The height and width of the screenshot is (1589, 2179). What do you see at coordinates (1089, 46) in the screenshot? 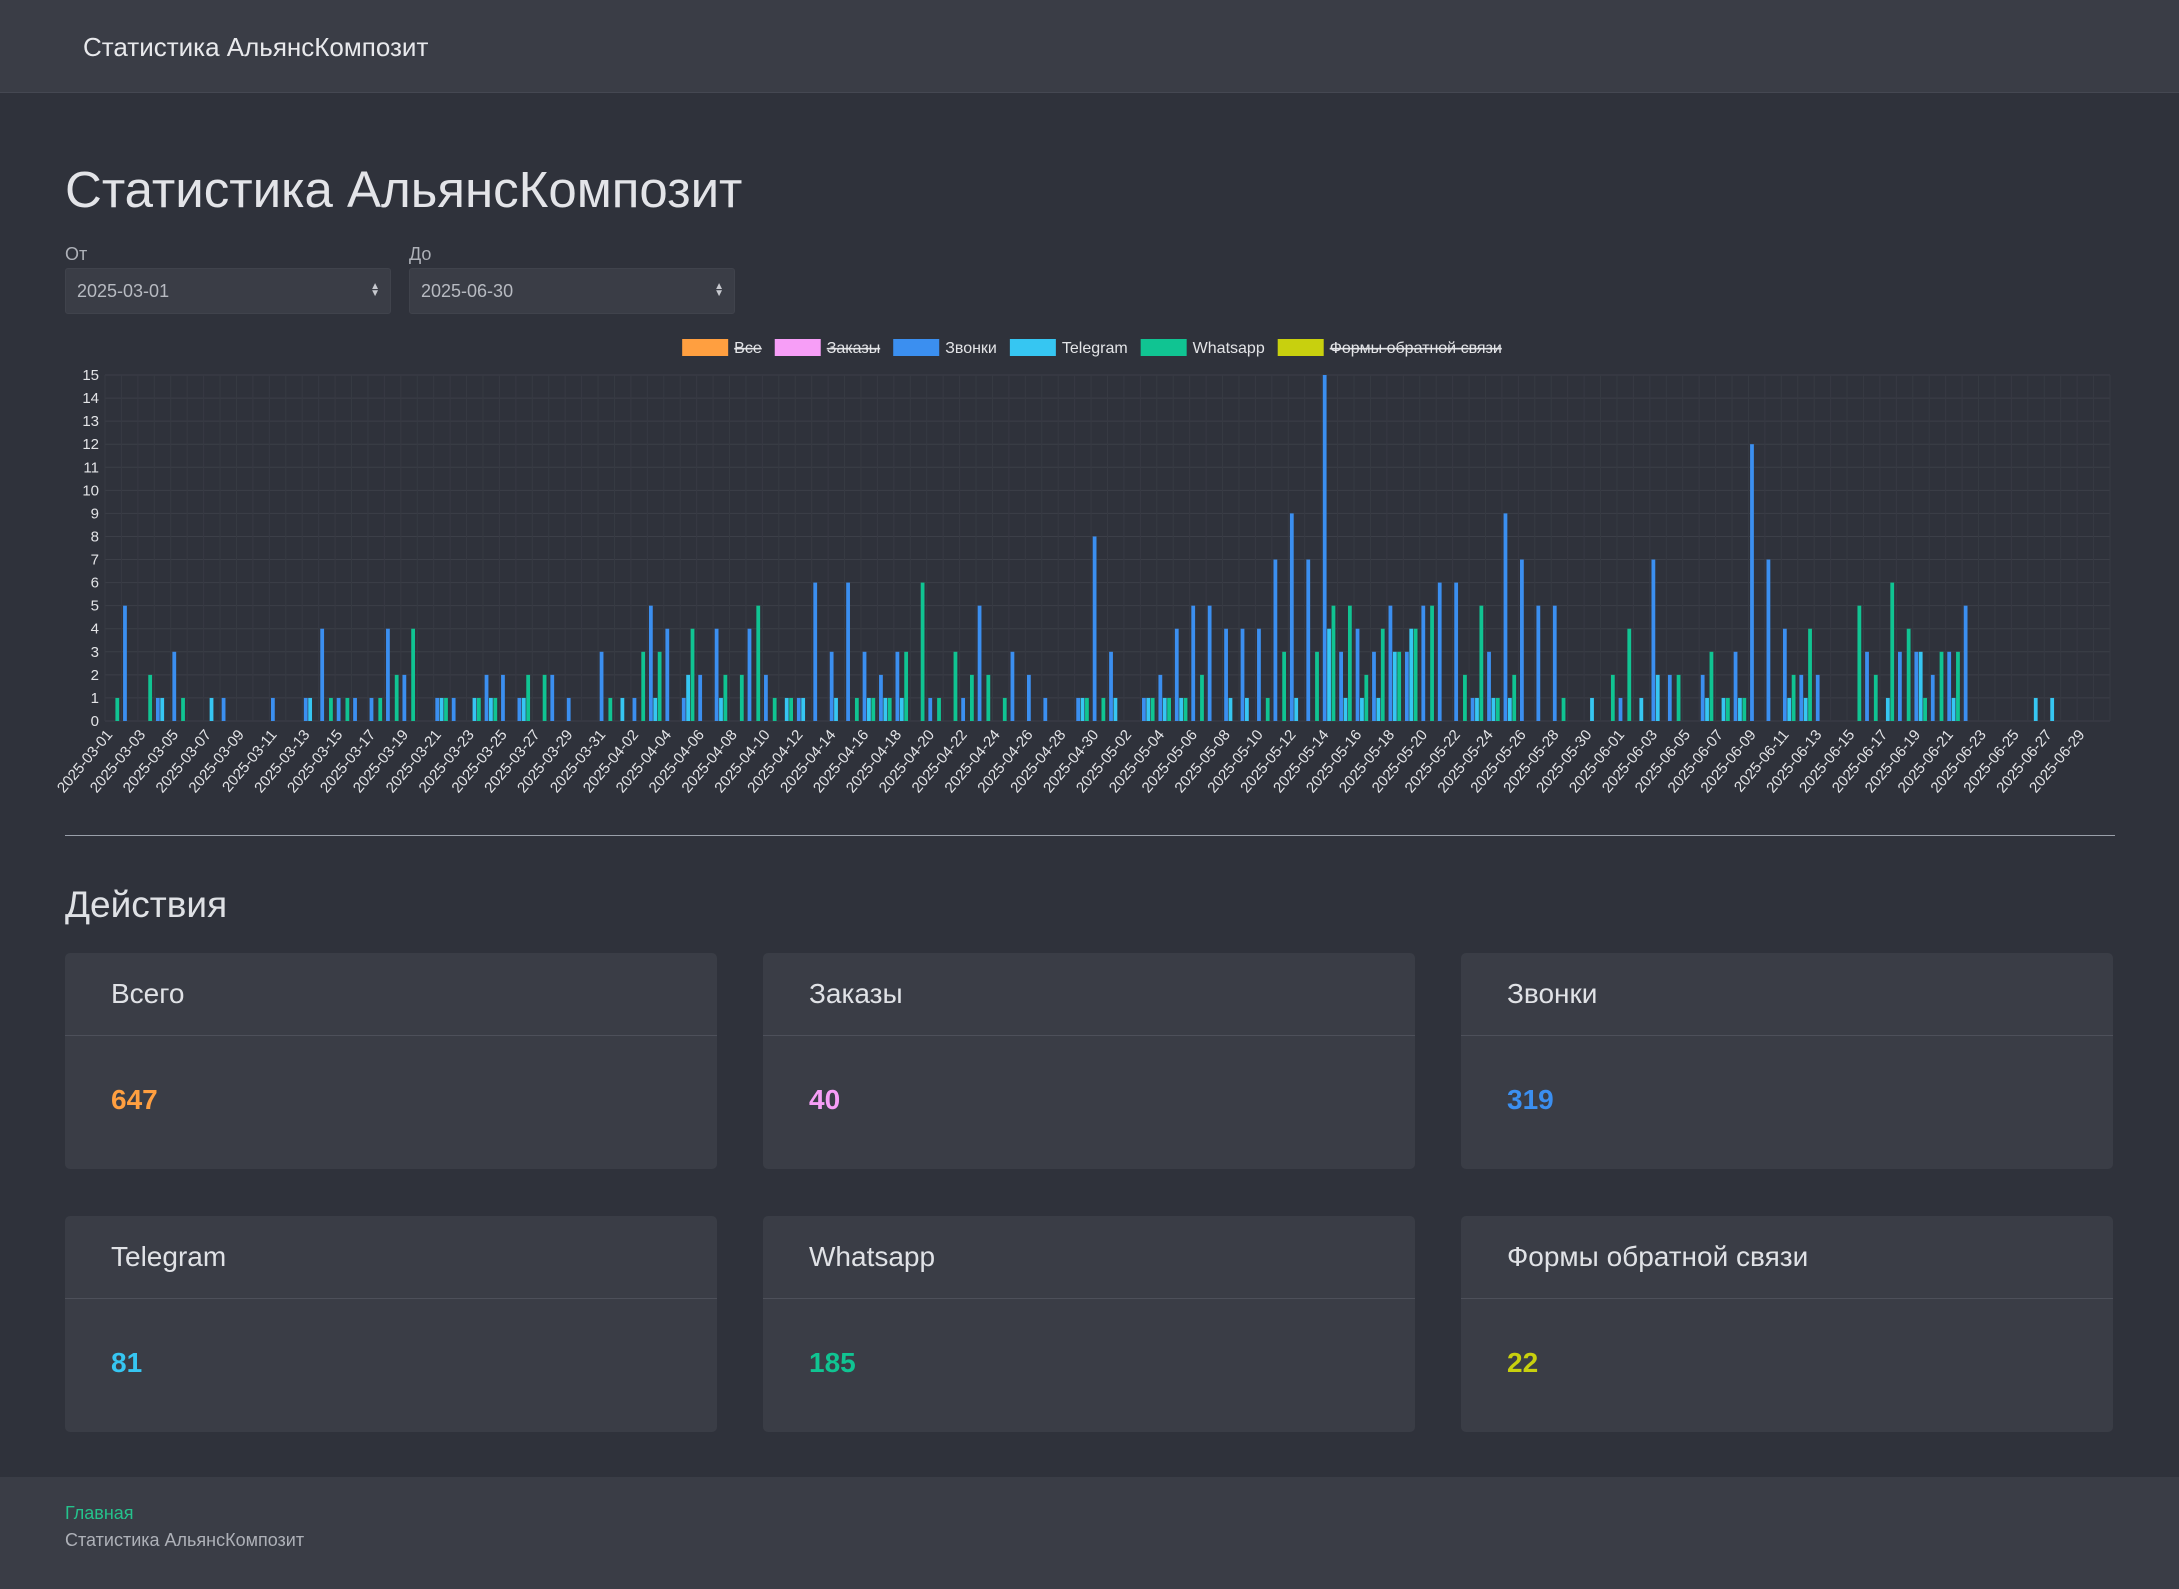
I see `navbar: Статистика АльянсКомпозит` at bounding box center [1089, 46].